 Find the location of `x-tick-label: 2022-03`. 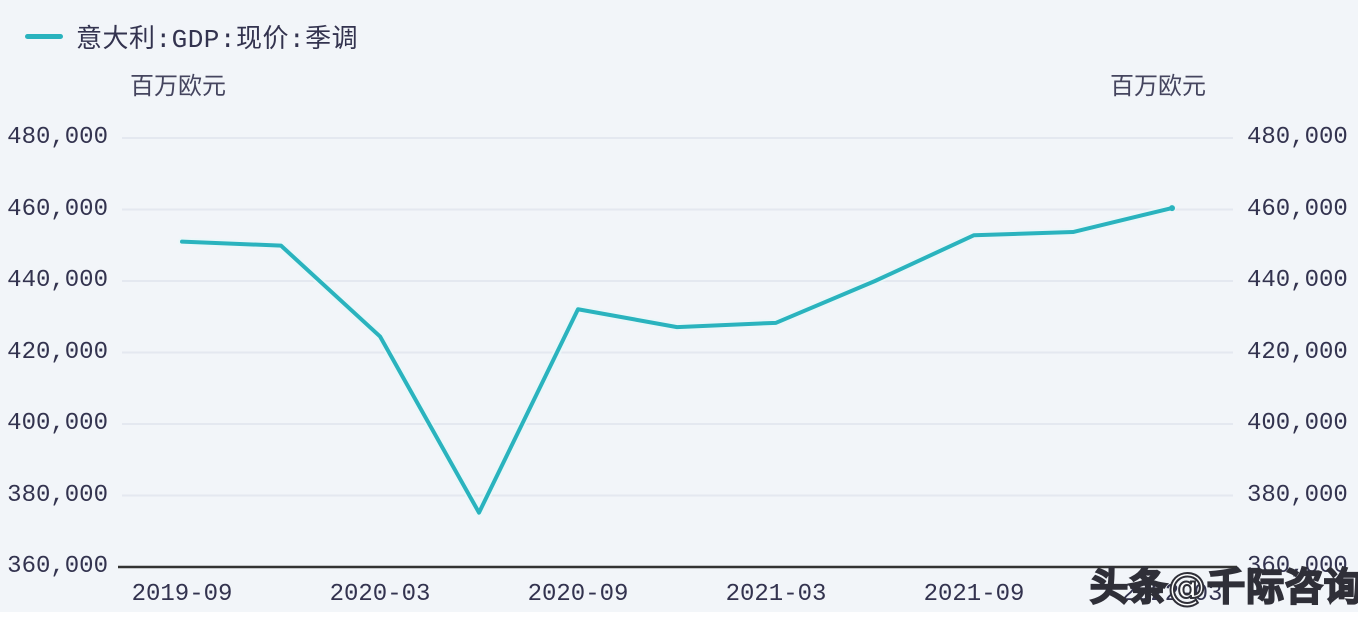

x-tick-label: 2022-03 is located at coordinates (1172, 594).